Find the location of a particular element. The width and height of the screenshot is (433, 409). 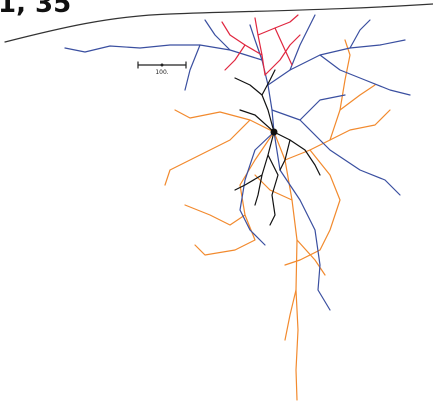

pia-line is located at coordinates (218, 23).